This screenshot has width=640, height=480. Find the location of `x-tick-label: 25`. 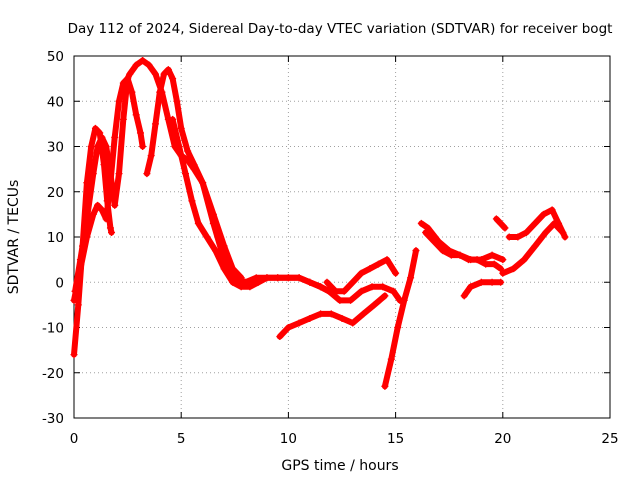

x-tick-label: 25 is located at coordinates (609, 439).